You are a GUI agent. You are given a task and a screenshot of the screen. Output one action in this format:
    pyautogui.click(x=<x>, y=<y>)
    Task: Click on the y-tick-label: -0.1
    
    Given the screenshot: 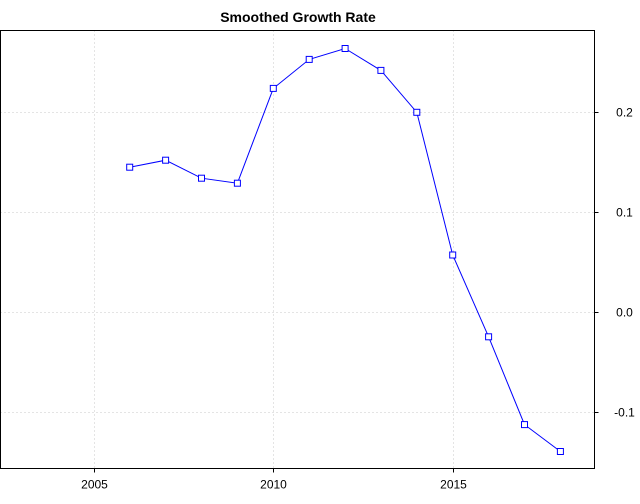 What is the action you would take?
    pyautogui.click(x=624, y=413)
    